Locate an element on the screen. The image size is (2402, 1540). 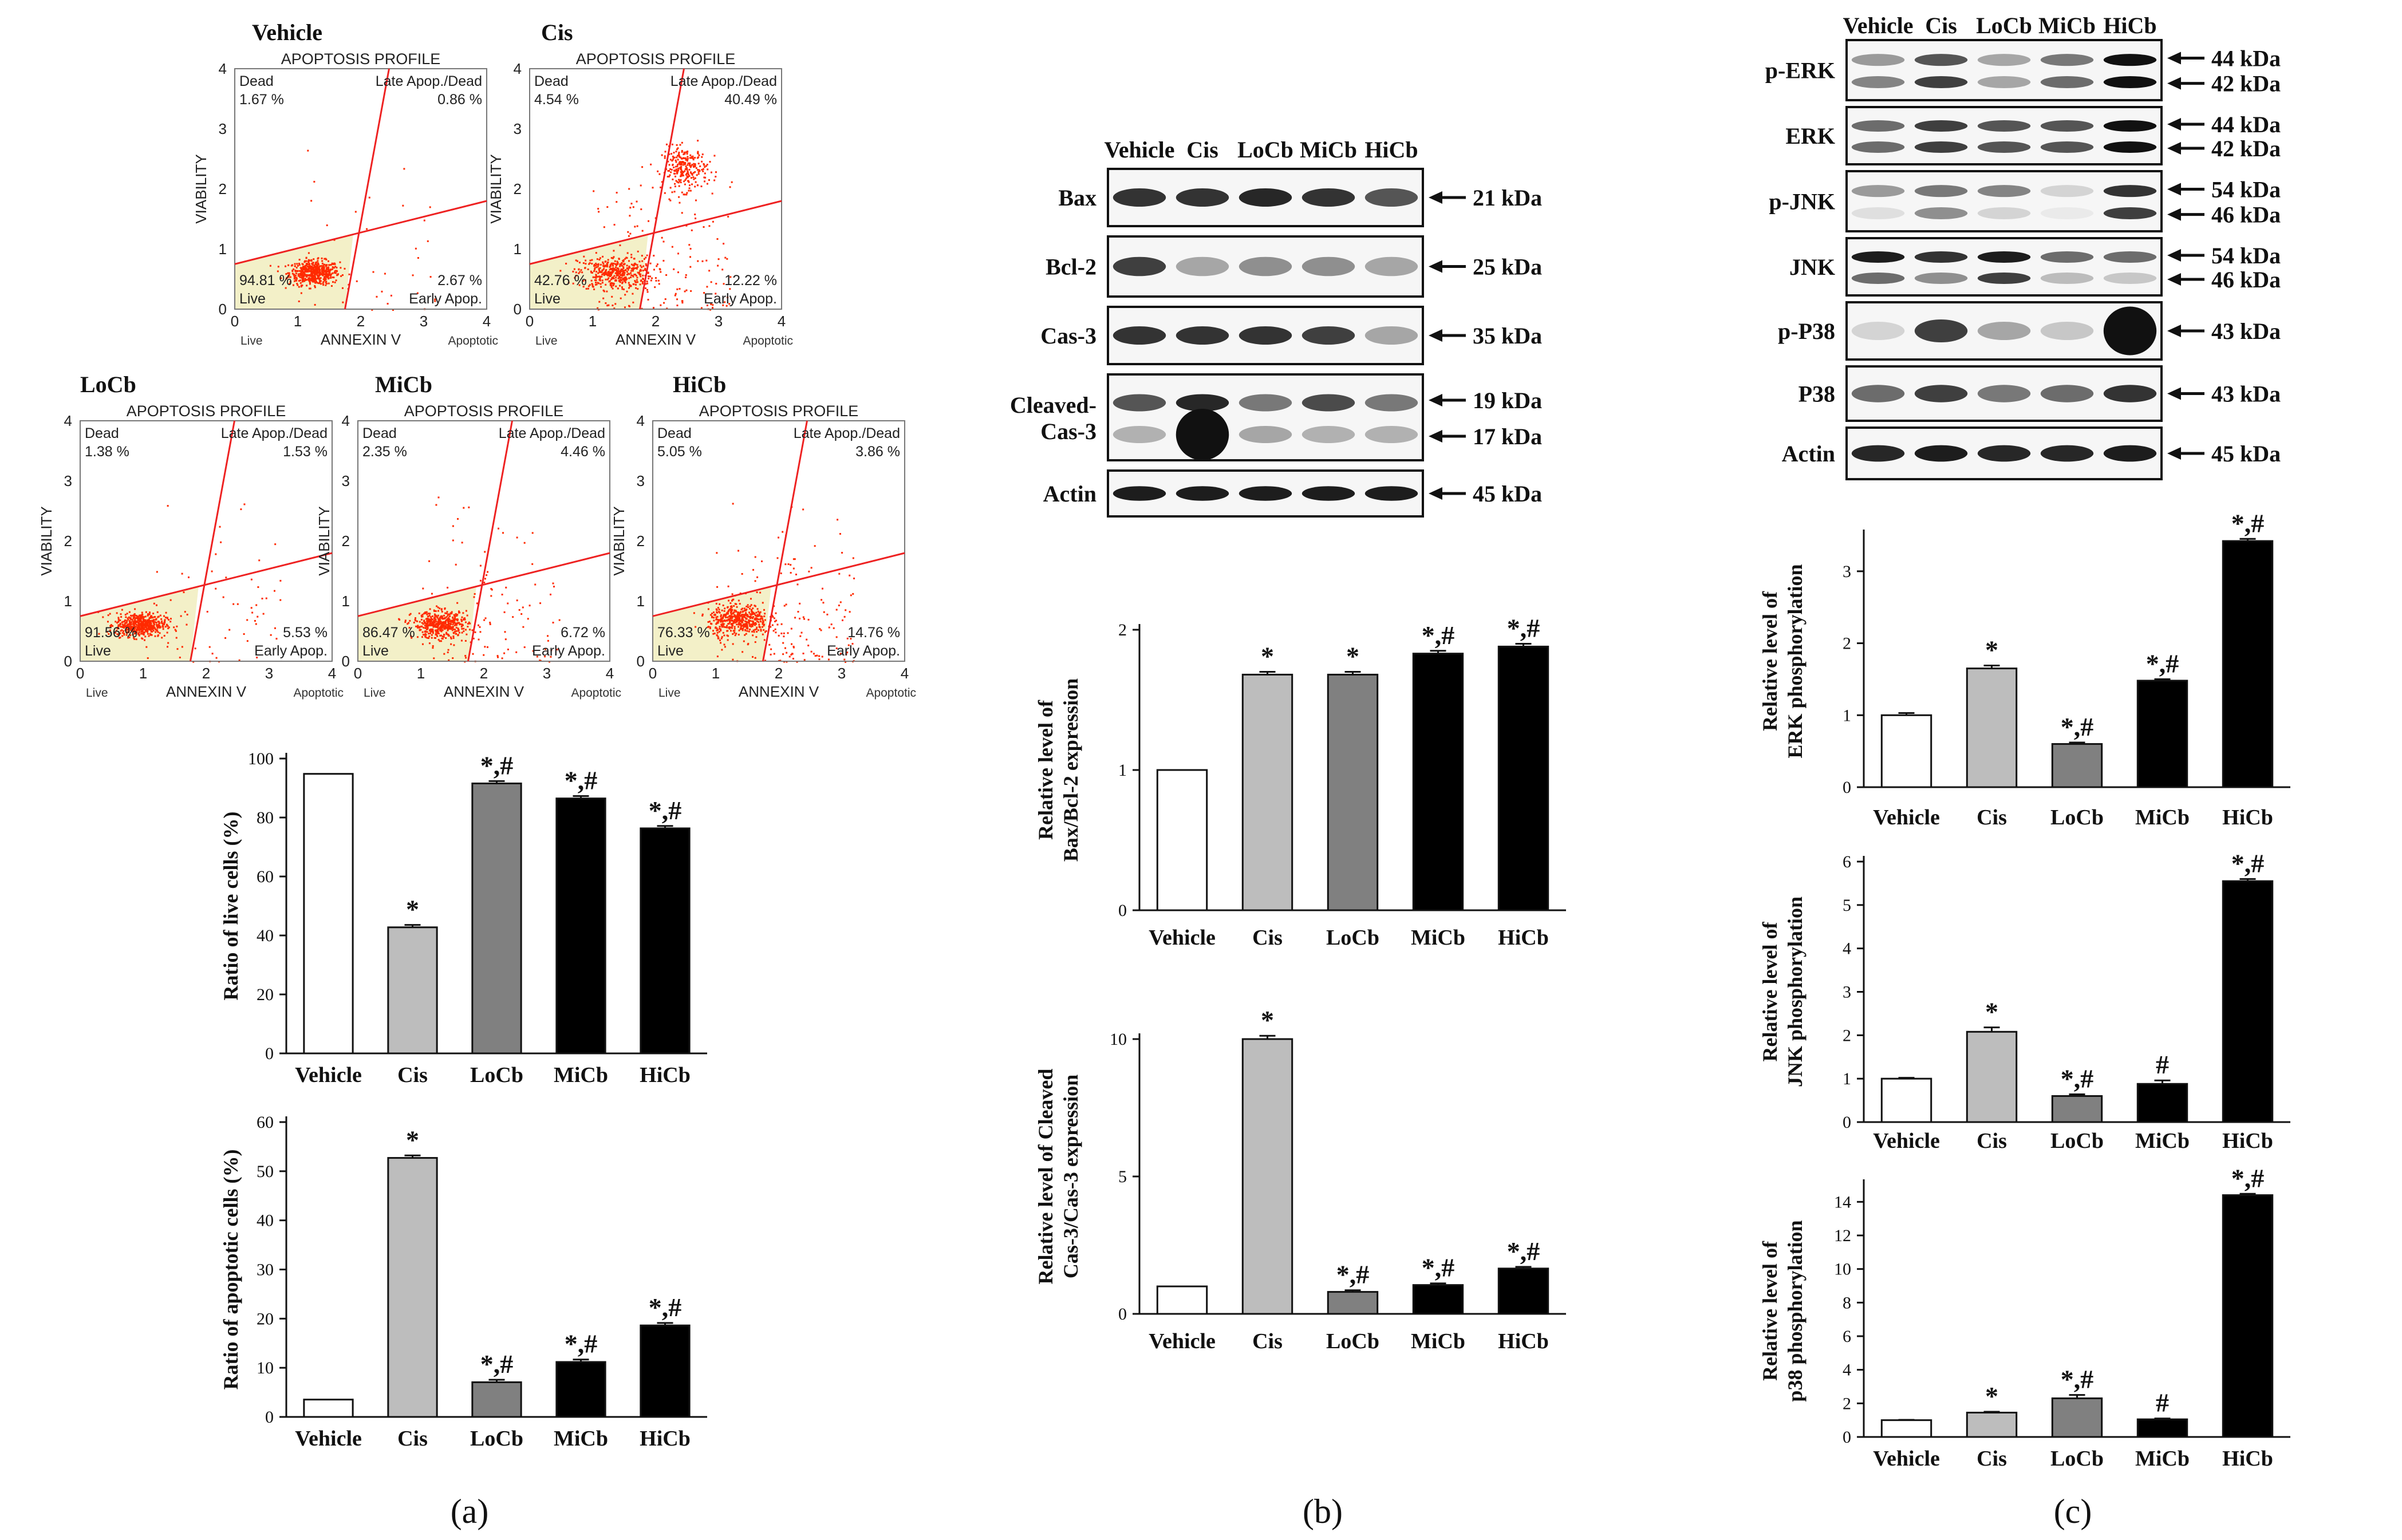
protein-label: p-P38 is located at coordinates (1806, 331).